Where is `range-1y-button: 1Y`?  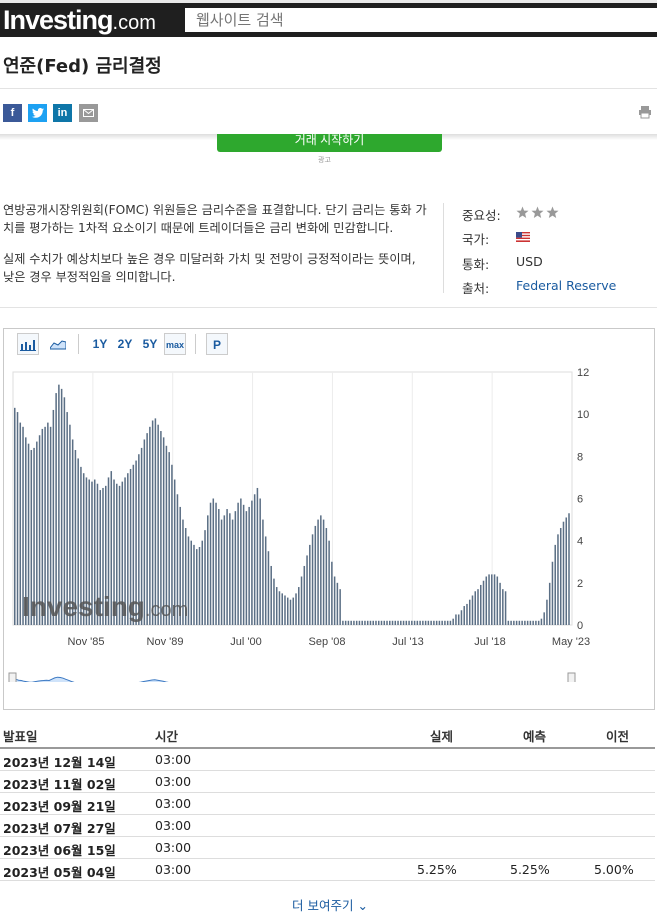
range-1y-button: 1Y is located at coordinates (100, 344).